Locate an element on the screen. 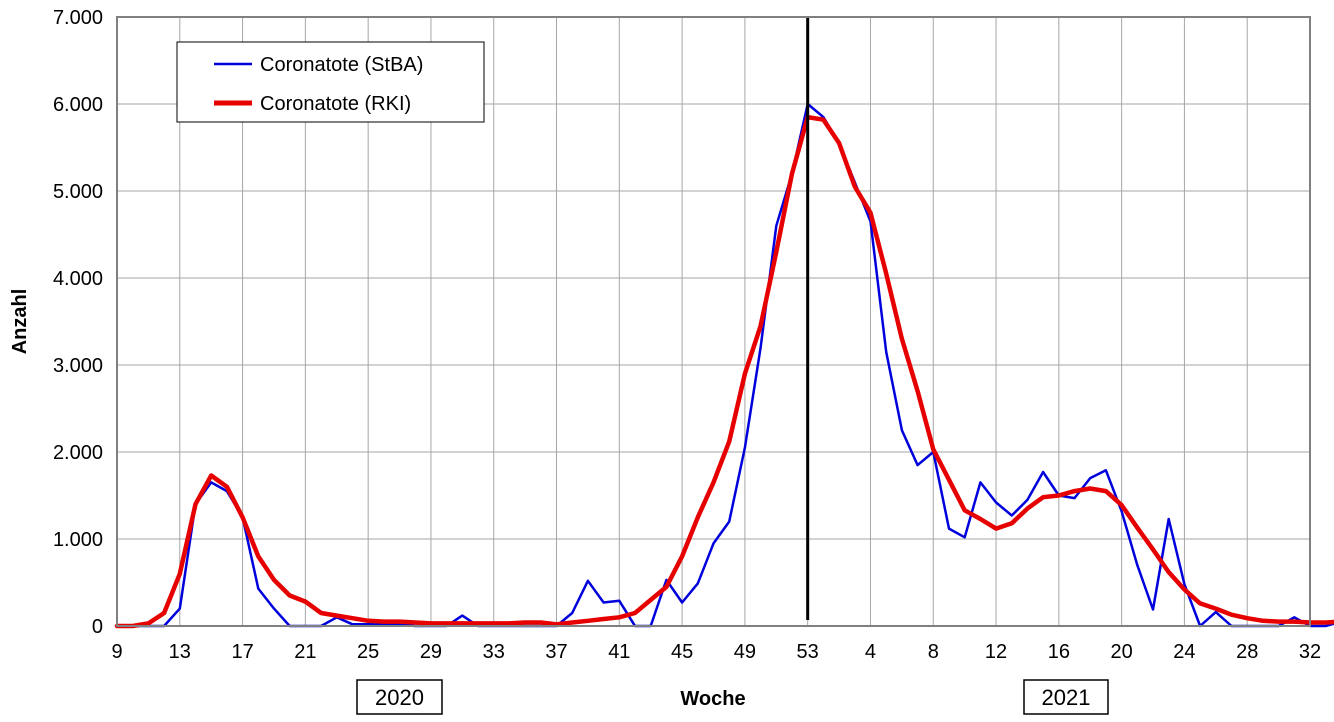 This screenshot has height=722, width=1334. x-tick-label: 16 is located at coordinates (1059, 652).